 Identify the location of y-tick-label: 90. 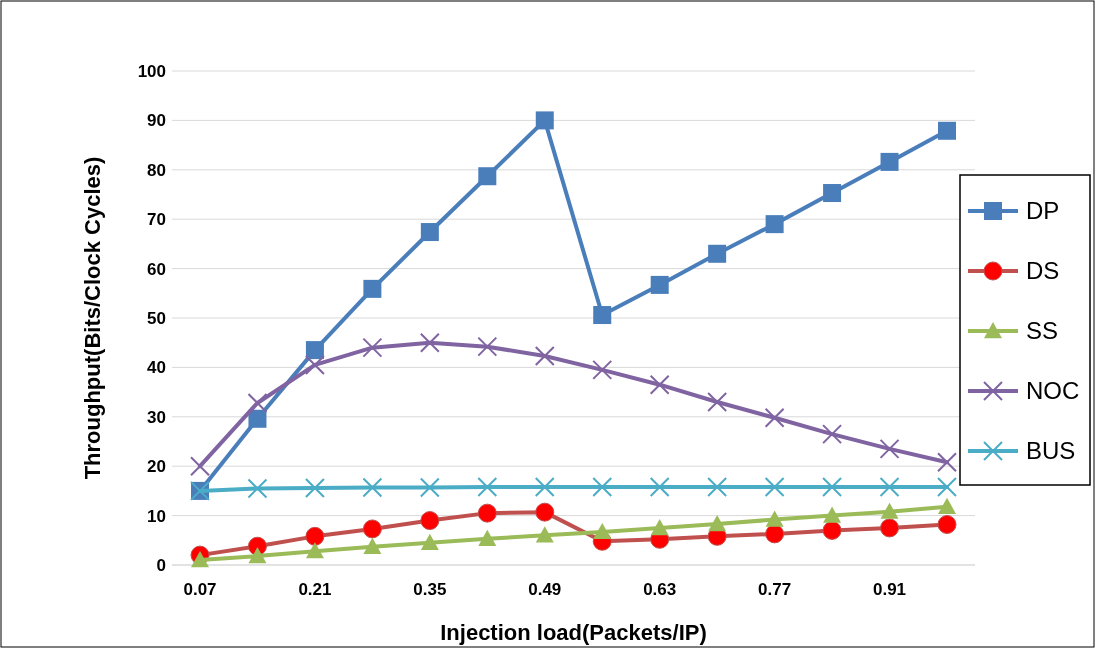
(156, 121).